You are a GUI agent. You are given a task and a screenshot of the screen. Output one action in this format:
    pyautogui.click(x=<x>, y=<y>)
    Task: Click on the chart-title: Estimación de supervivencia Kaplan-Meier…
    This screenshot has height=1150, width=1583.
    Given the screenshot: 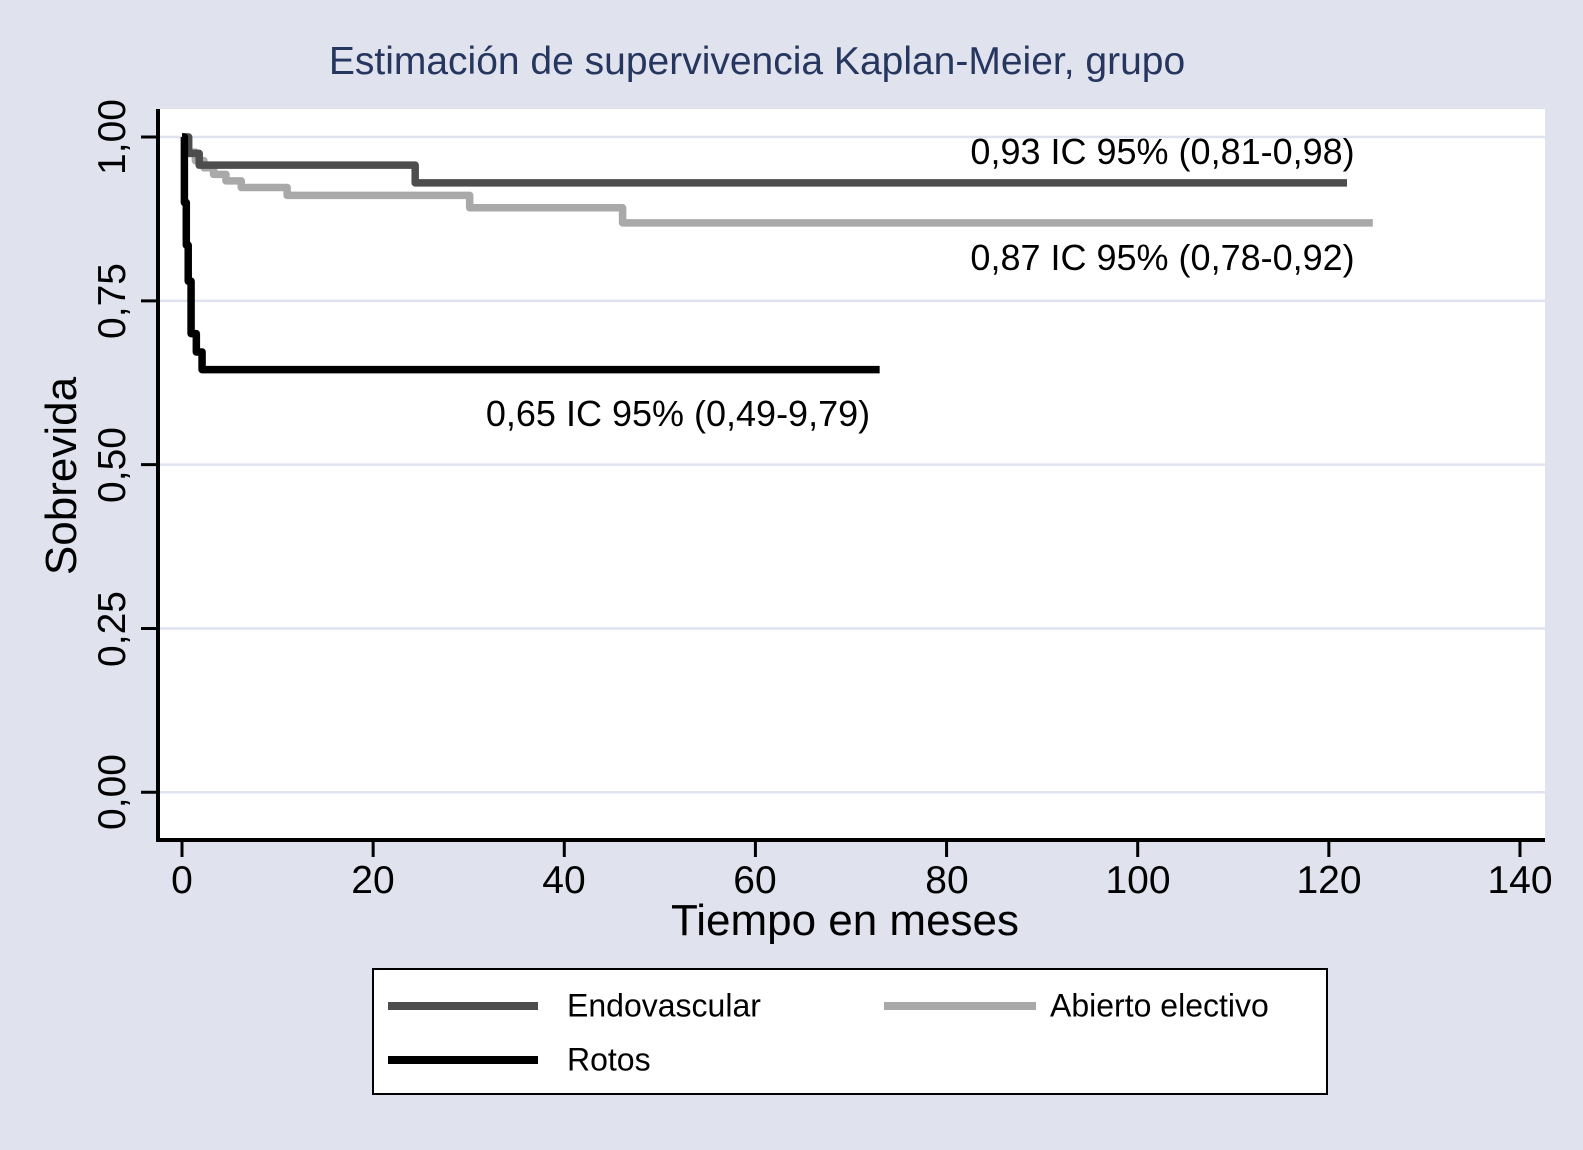 What is the action you would take?
    pyautogui.click(x=757, y=61)
    